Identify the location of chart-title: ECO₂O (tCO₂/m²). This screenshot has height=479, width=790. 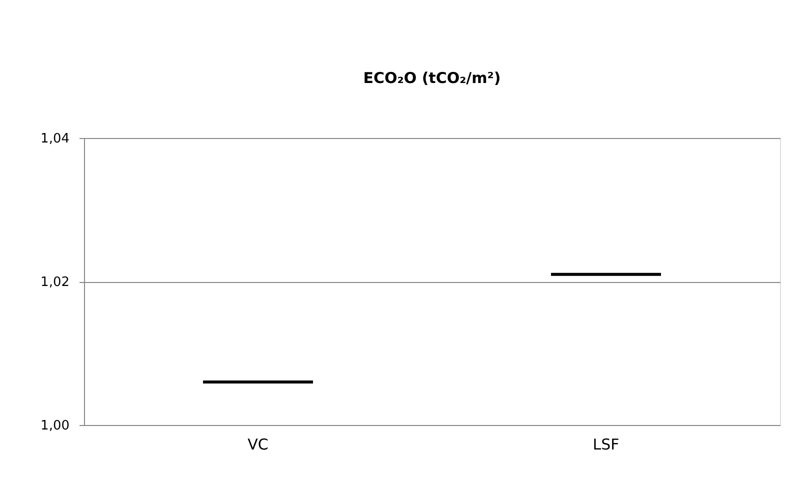
(432, 78).